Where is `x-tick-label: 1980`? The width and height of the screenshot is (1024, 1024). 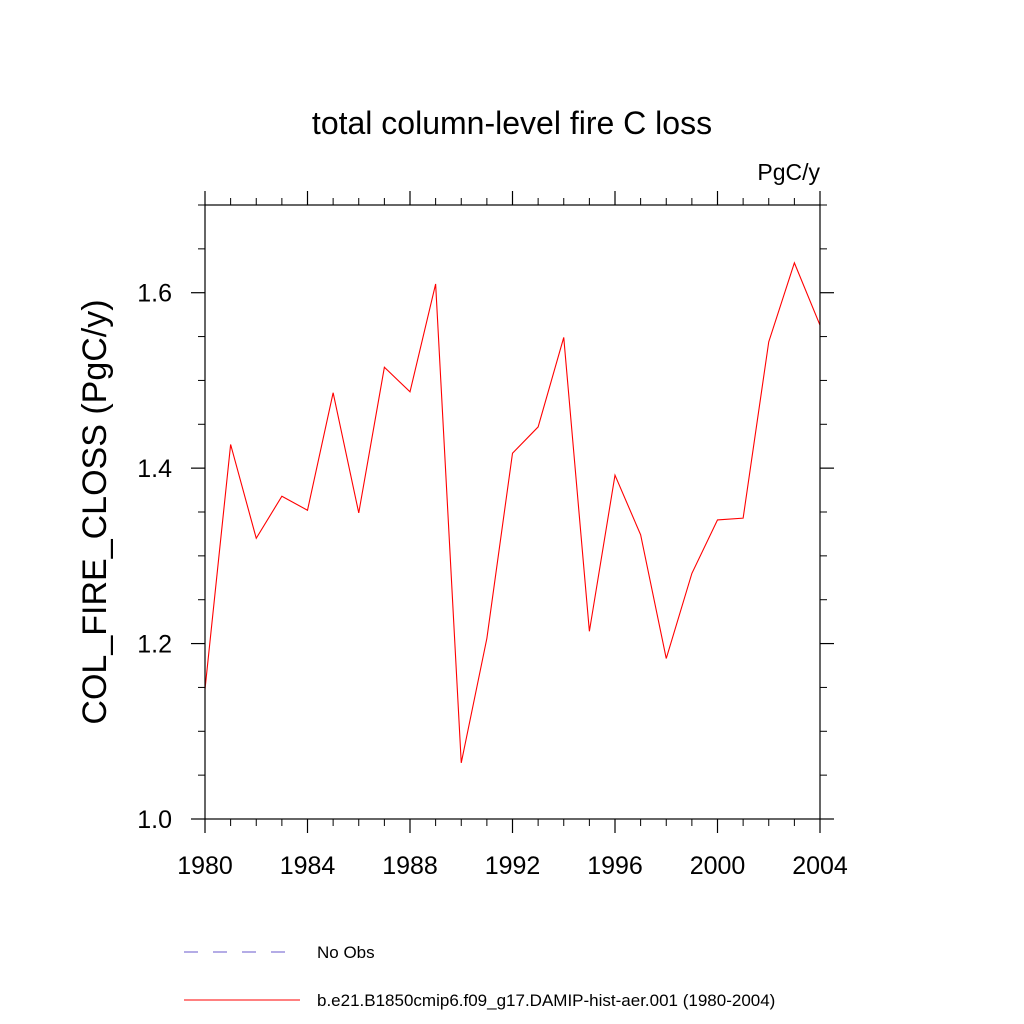 x-tick-label: 1980 is located at coordinates (205, 866).